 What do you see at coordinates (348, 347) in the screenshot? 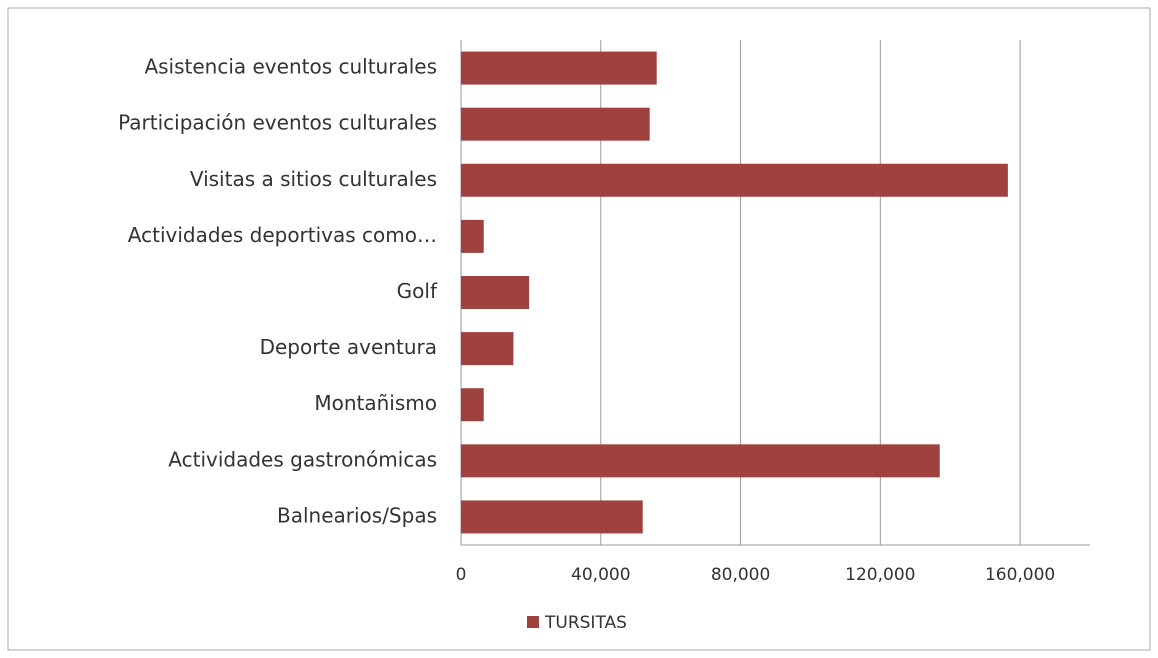
I see `y-tick-label: Deporte aventura` at bounding box center [348, 347].